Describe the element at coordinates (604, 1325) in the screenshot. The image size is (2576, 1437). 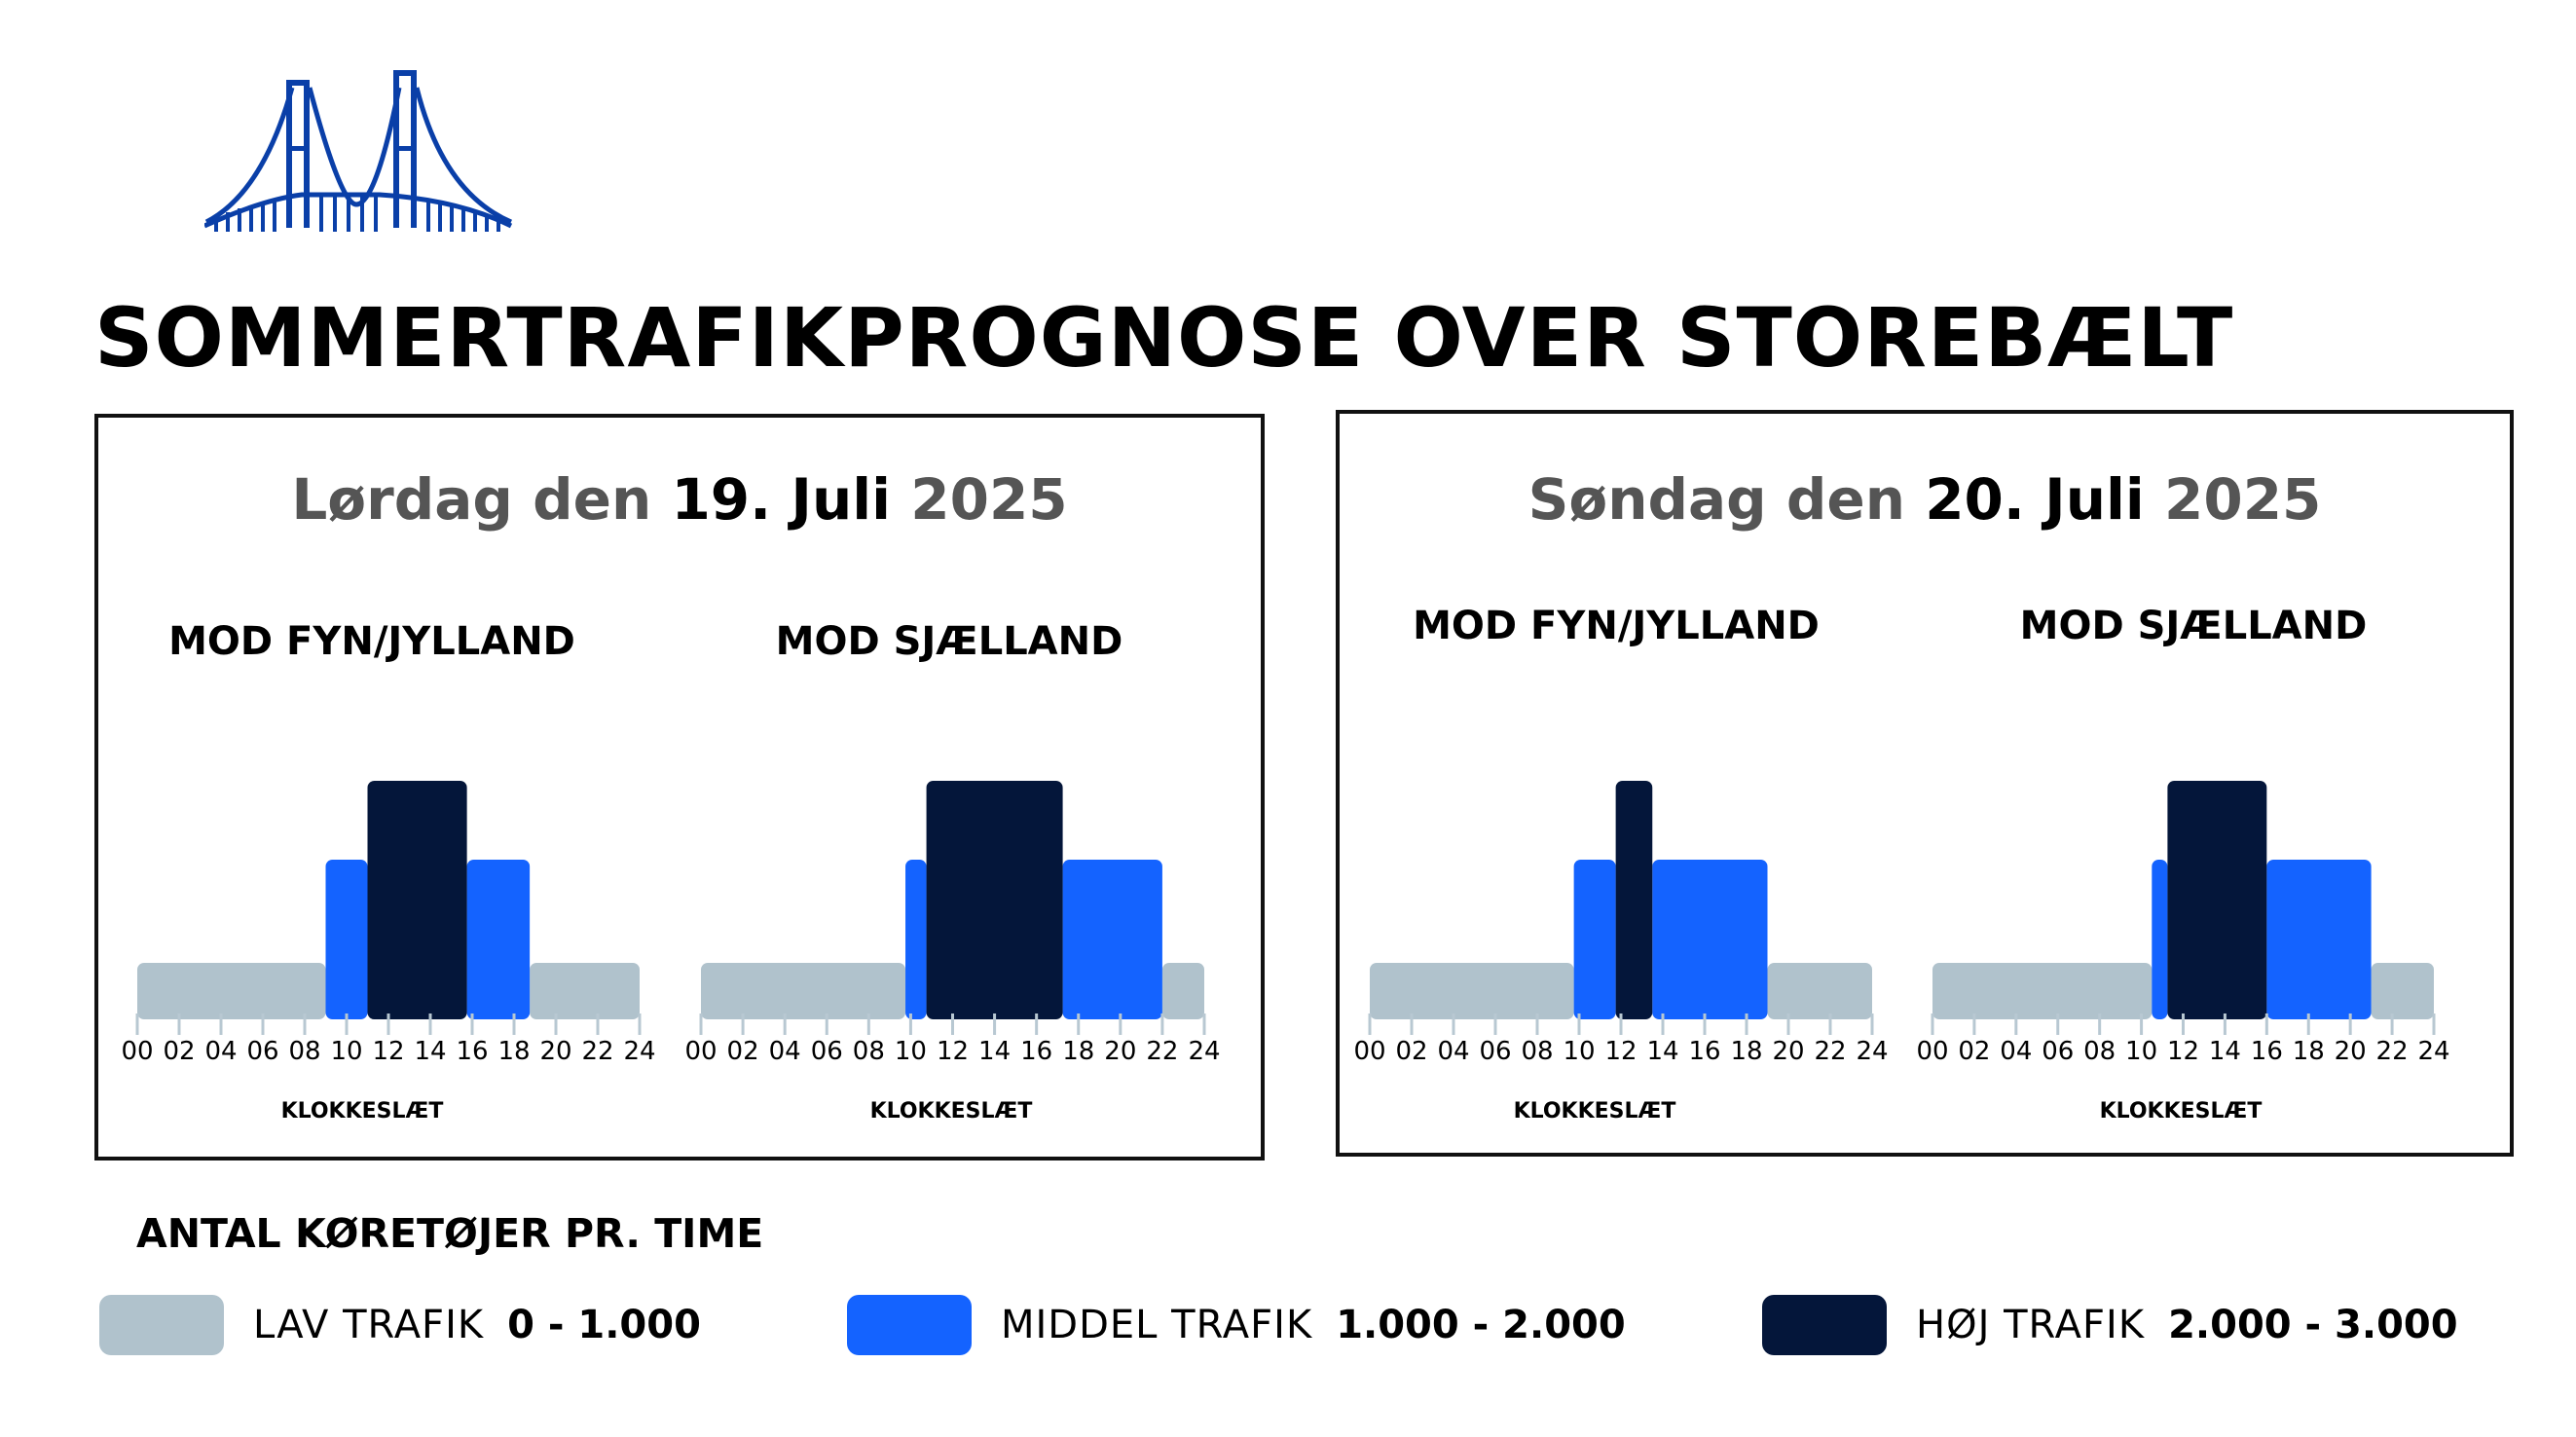
I see `legend-range: 0 - 1.000` at that location.